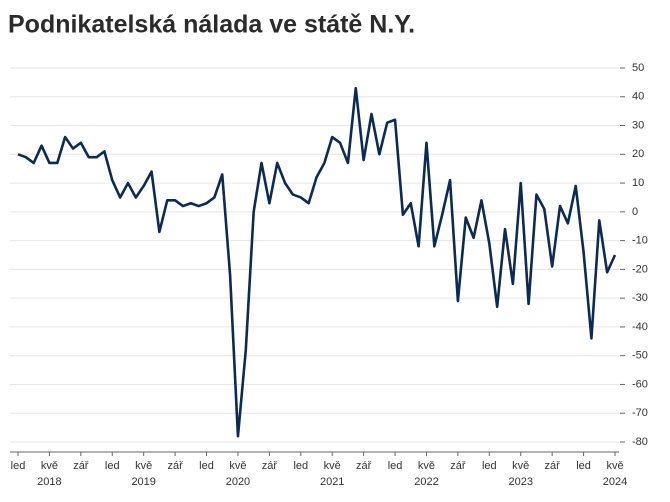  What do you see at coordinates (615, 482) in the screenshot?
I see `year-label: 2024` at bounding box center [615, 482].